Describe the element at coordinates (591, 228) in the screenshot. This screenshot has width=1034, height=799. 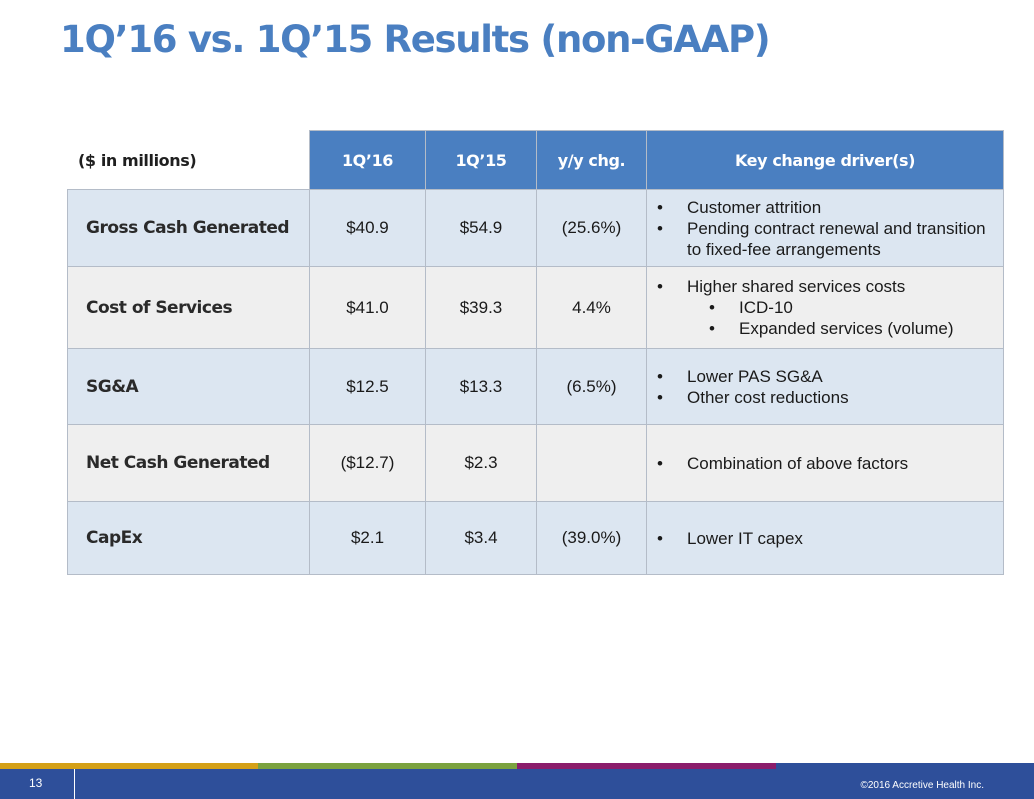
I see `value-yy-change: (25.6%)` at that location.